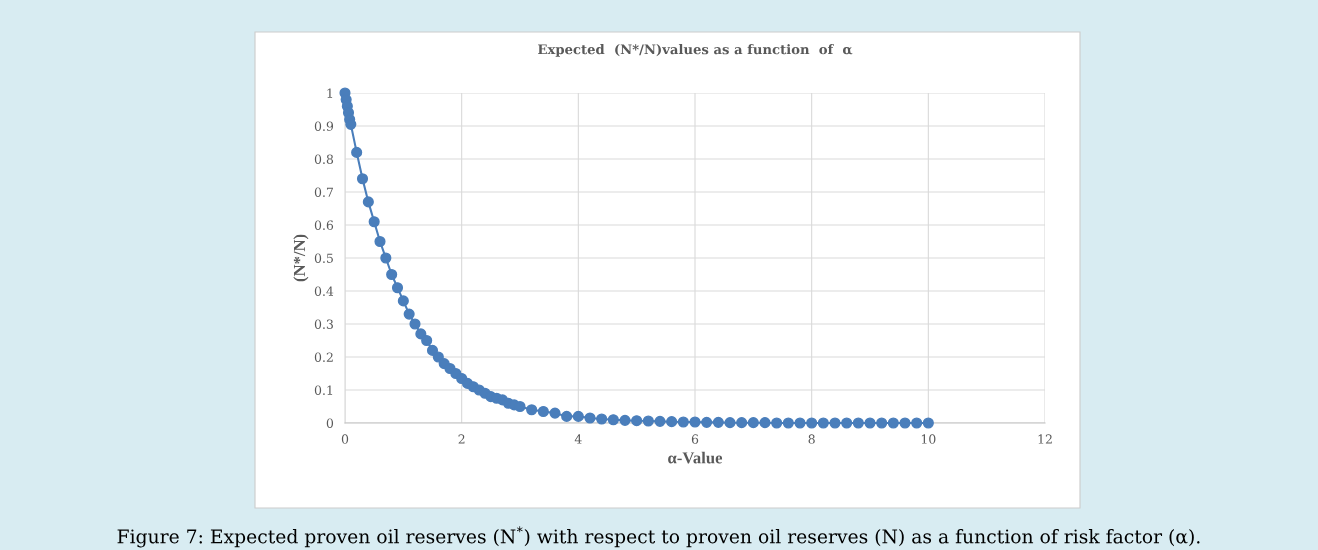 The height and width of the screenshot is (550, 1318). Describe the element at coordinates (928, 439) in the screenshot. I see `x-tick-label: 10` at that location.